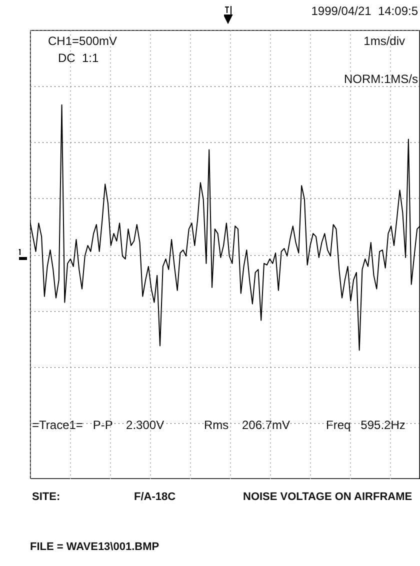  I want to click on text: NOISE VOLTAGE ON AIRFRAME, so click(327, 497).